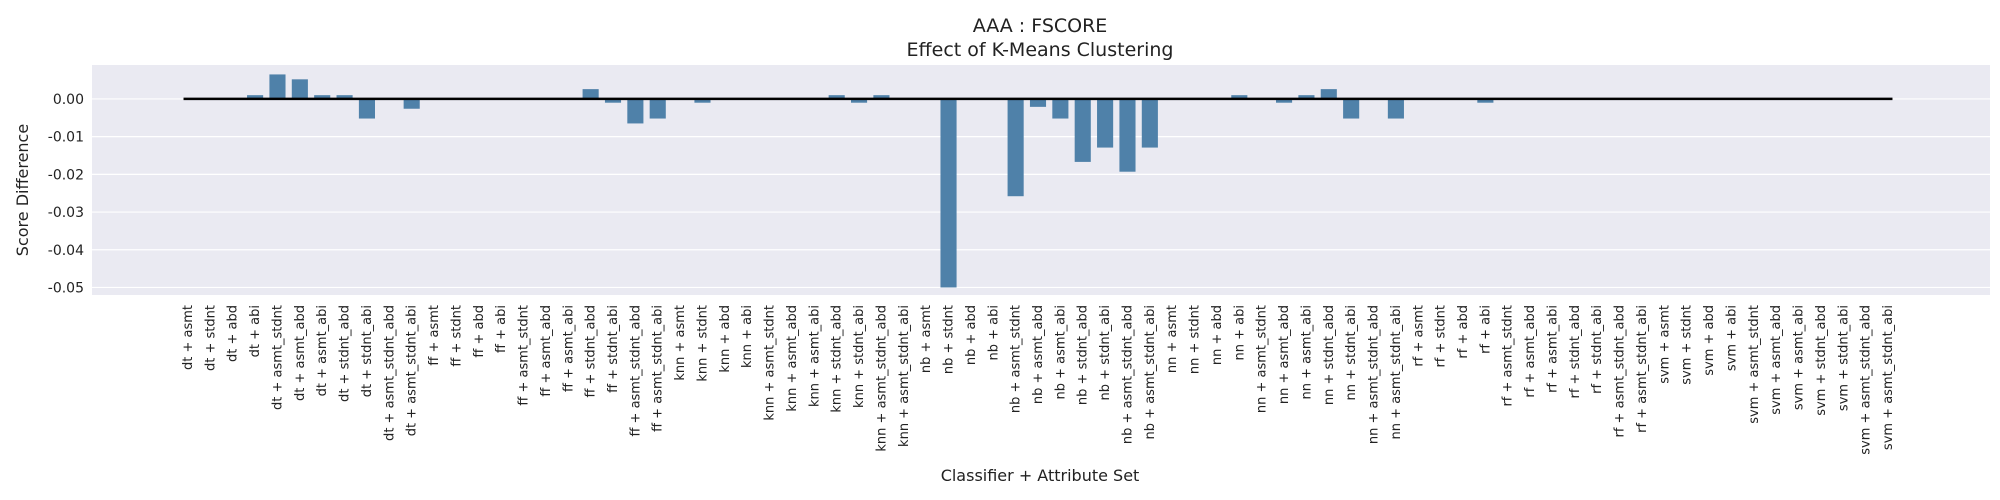 This screenshot has height=500, width=2000. What do you see at coordinates (613, 349) in the screenshot?
I see `x-tick-label: ff + stdnt_abi` at bounding box center [613, 349].